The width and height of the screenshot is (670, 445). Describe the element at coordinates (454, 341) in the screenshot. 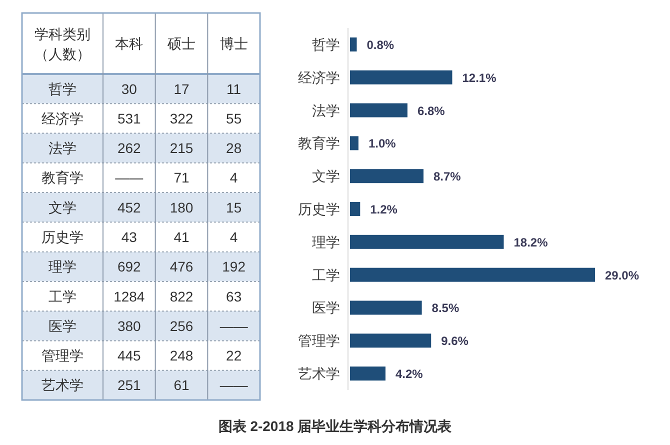

I see `data-label: 9.6%` at that location.